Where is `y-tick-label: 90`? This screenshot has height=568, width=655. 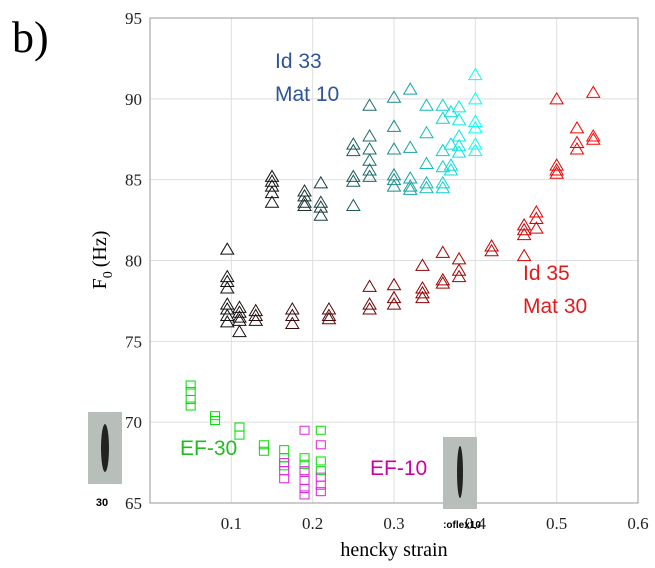
y-tick-label: 90 is located at coordinates (133, 99).